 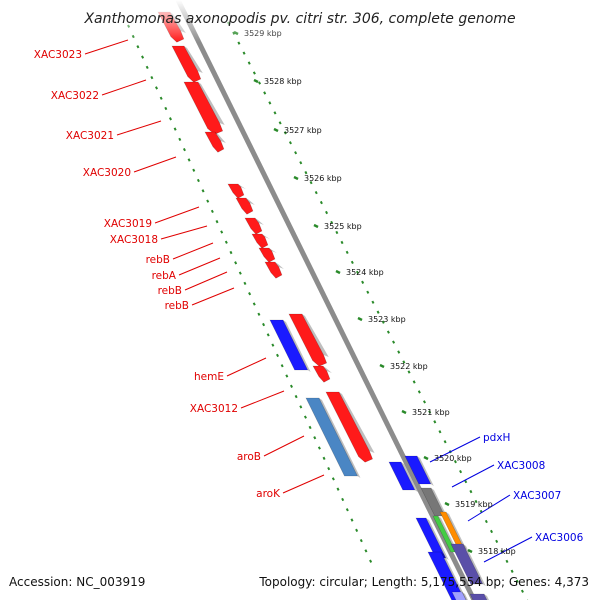 What do you see at coordinates (402, 476) in the screenshot?
I see `gene-pdxh` at bounding box center [402, 476].